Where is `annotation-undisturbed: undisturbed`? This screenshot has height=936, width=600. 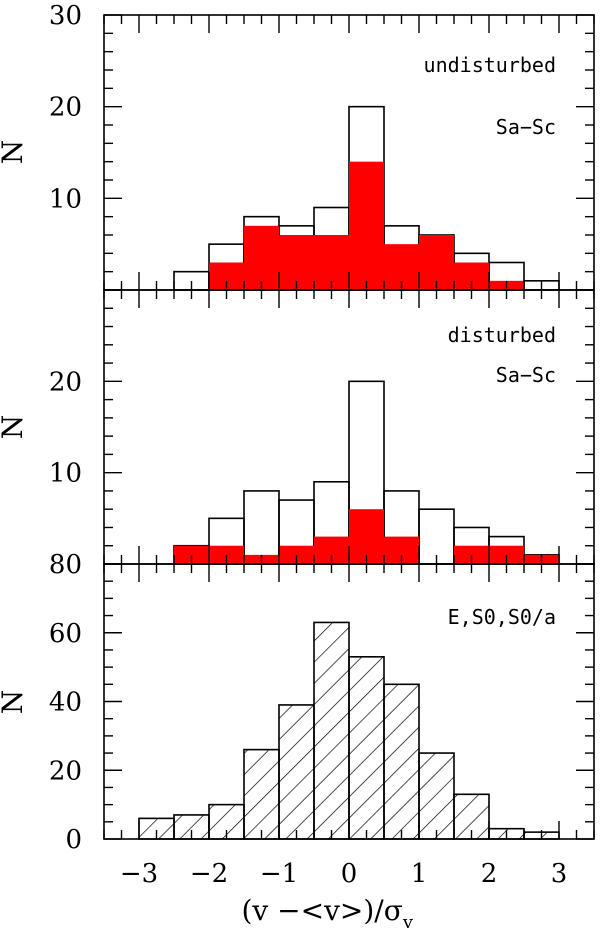
annotation-undisturbed: undisturbed is located at coordinates (490, 65).